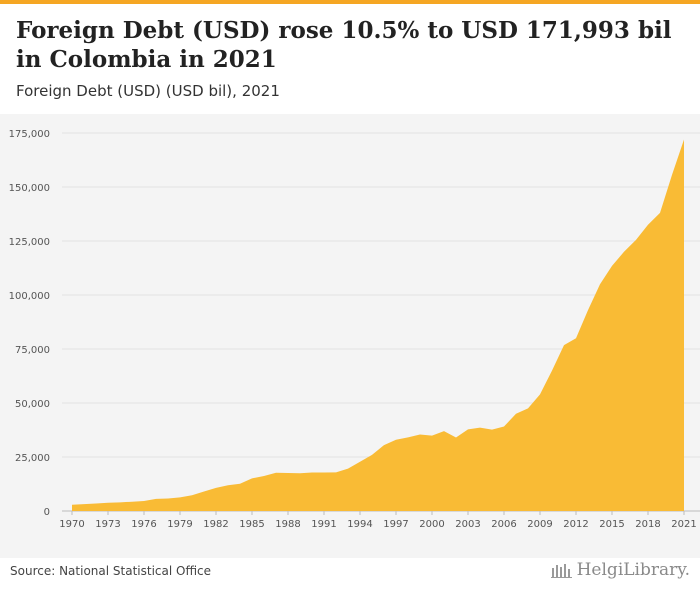 This screenshot has width=700, height=596. Describe the element at coordinates (47, 512) in the screenshot. I see `y-tick-label: 0` at that location.